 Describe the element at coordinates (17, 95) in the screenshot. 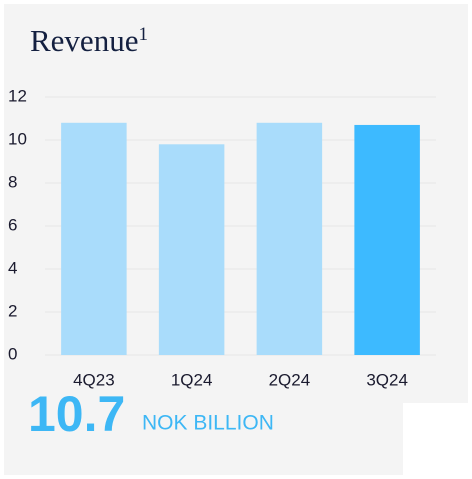

I see `y-tick-label: 12` at that location.